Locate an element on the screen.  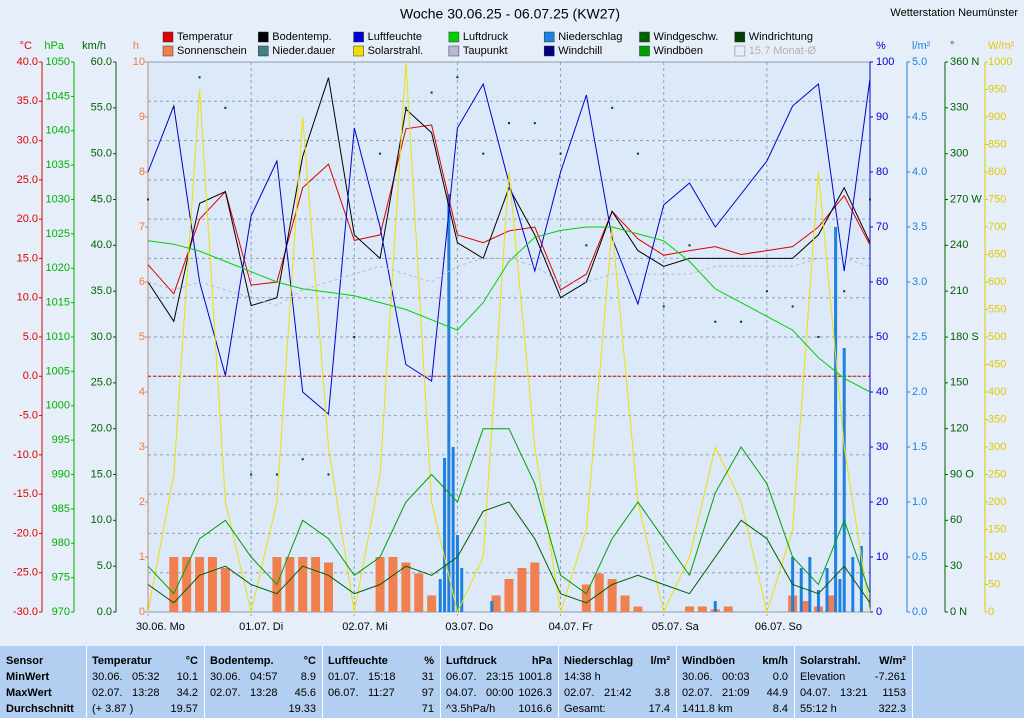
y-tick-label: 2.5 is located at coordinates (919, 337).